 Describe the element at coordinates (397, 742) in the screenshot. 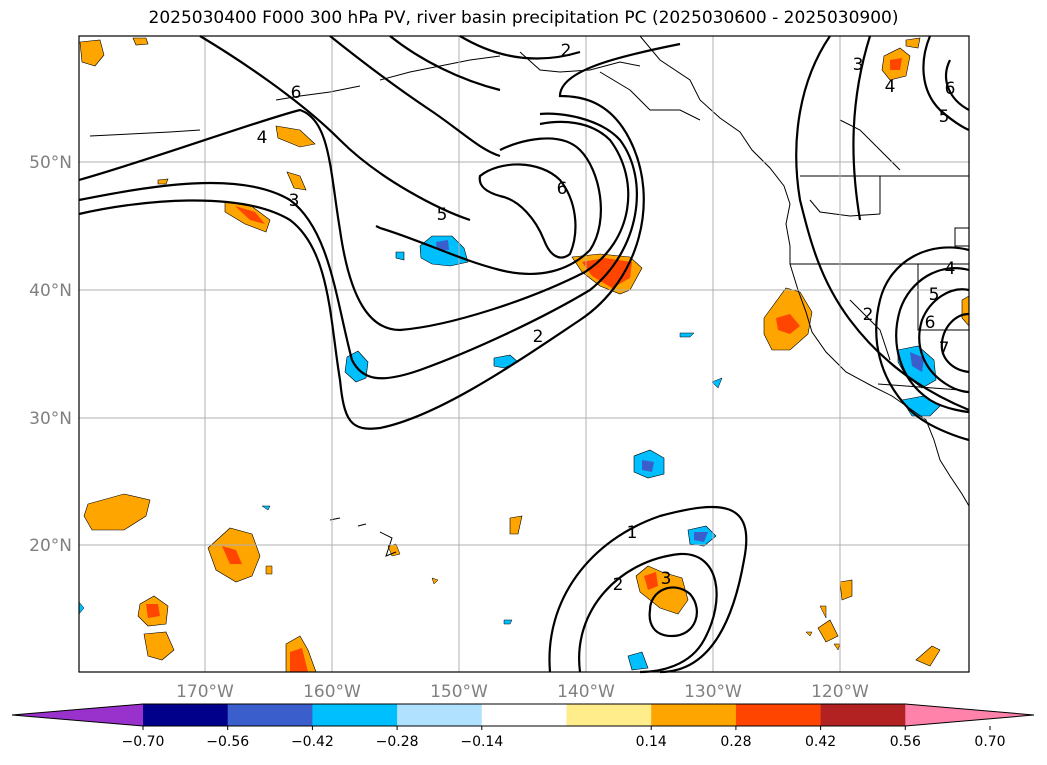

I see `colorbar-tick-label: −0.28` at that location.